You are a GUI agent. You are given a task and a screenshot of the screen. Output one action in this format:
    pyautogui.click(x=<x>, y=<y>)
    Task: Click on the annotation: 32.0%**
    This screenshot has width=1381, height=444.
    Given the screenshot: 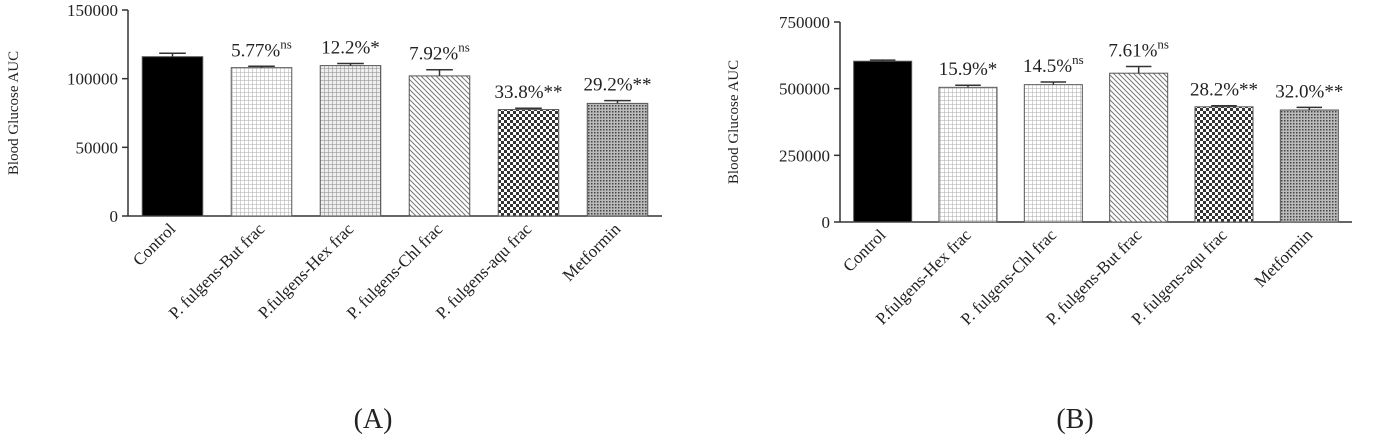 What is the action you would take?
    pyautogui.click(x=1309, y=91)
    